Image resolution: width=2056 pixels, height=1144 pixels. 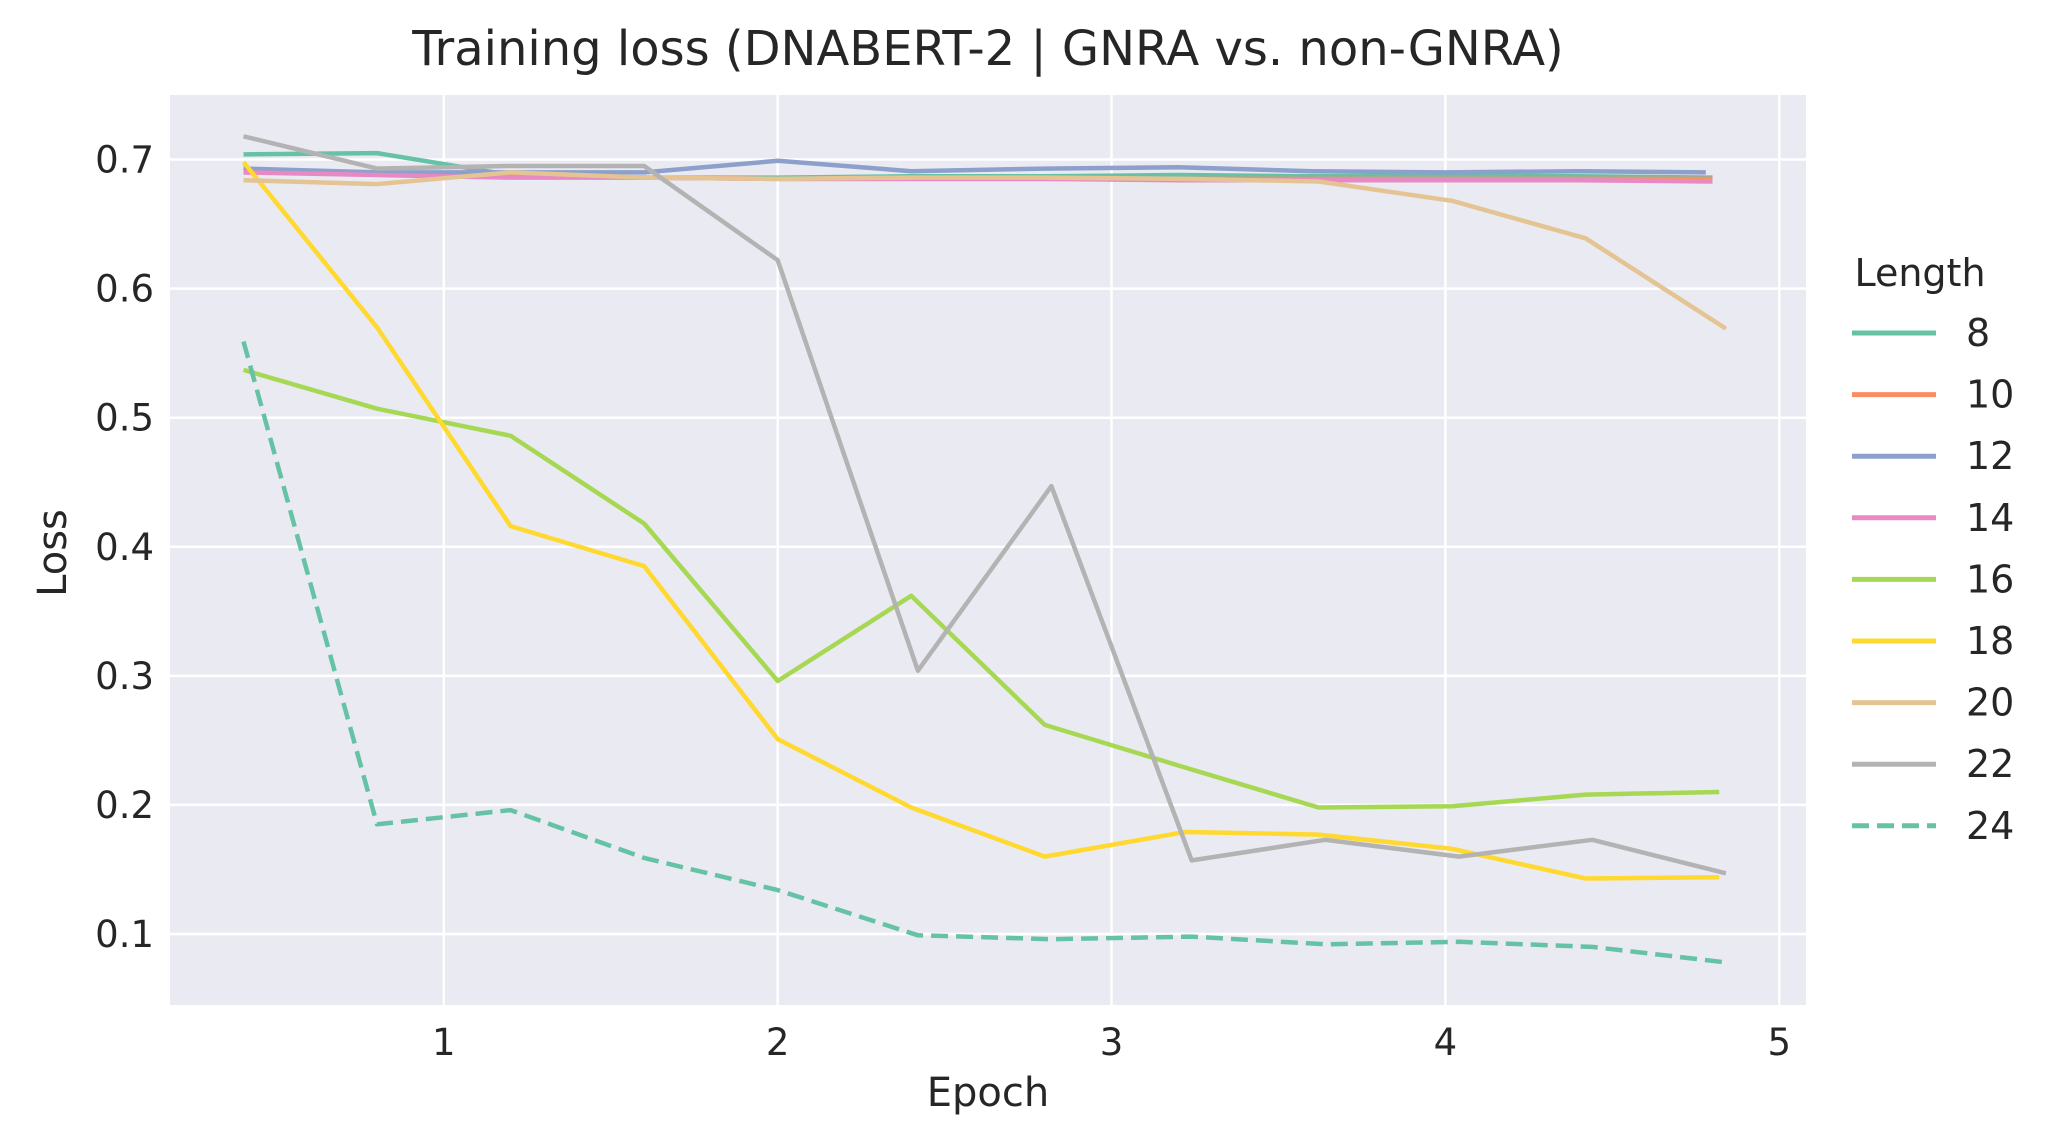 I want to click on x-tick-label: 4, so click(x=1446, y=1042).